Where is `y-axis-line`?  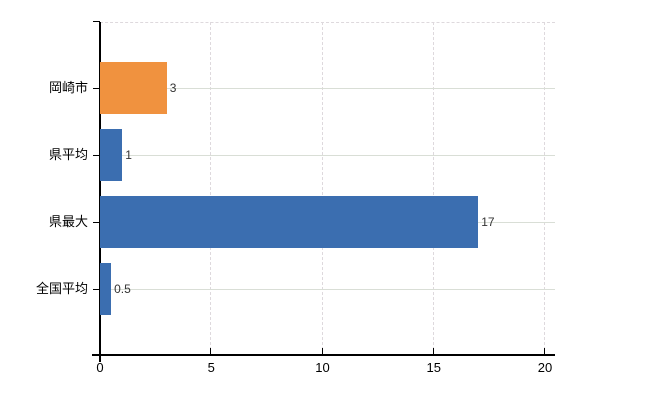
y-axis-line is located at coordinates (100, 191).